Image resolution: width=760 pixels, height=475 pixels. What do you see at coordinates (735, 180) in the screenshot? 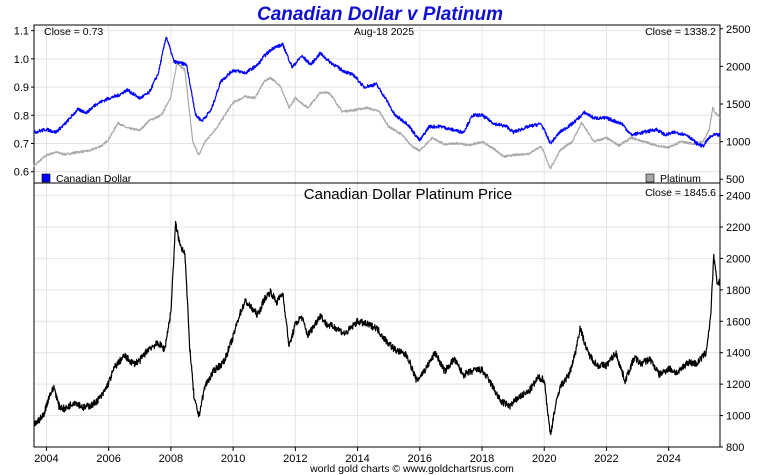
I see `right-axis-tick-label: 500` at bounding box center [735, 180].